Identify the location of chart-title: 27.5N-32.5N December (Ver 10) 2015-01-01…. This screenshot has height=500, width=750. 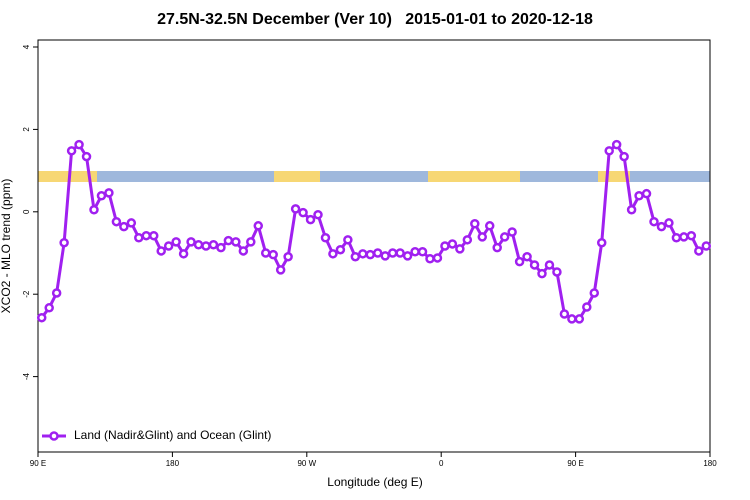
(375, 19).